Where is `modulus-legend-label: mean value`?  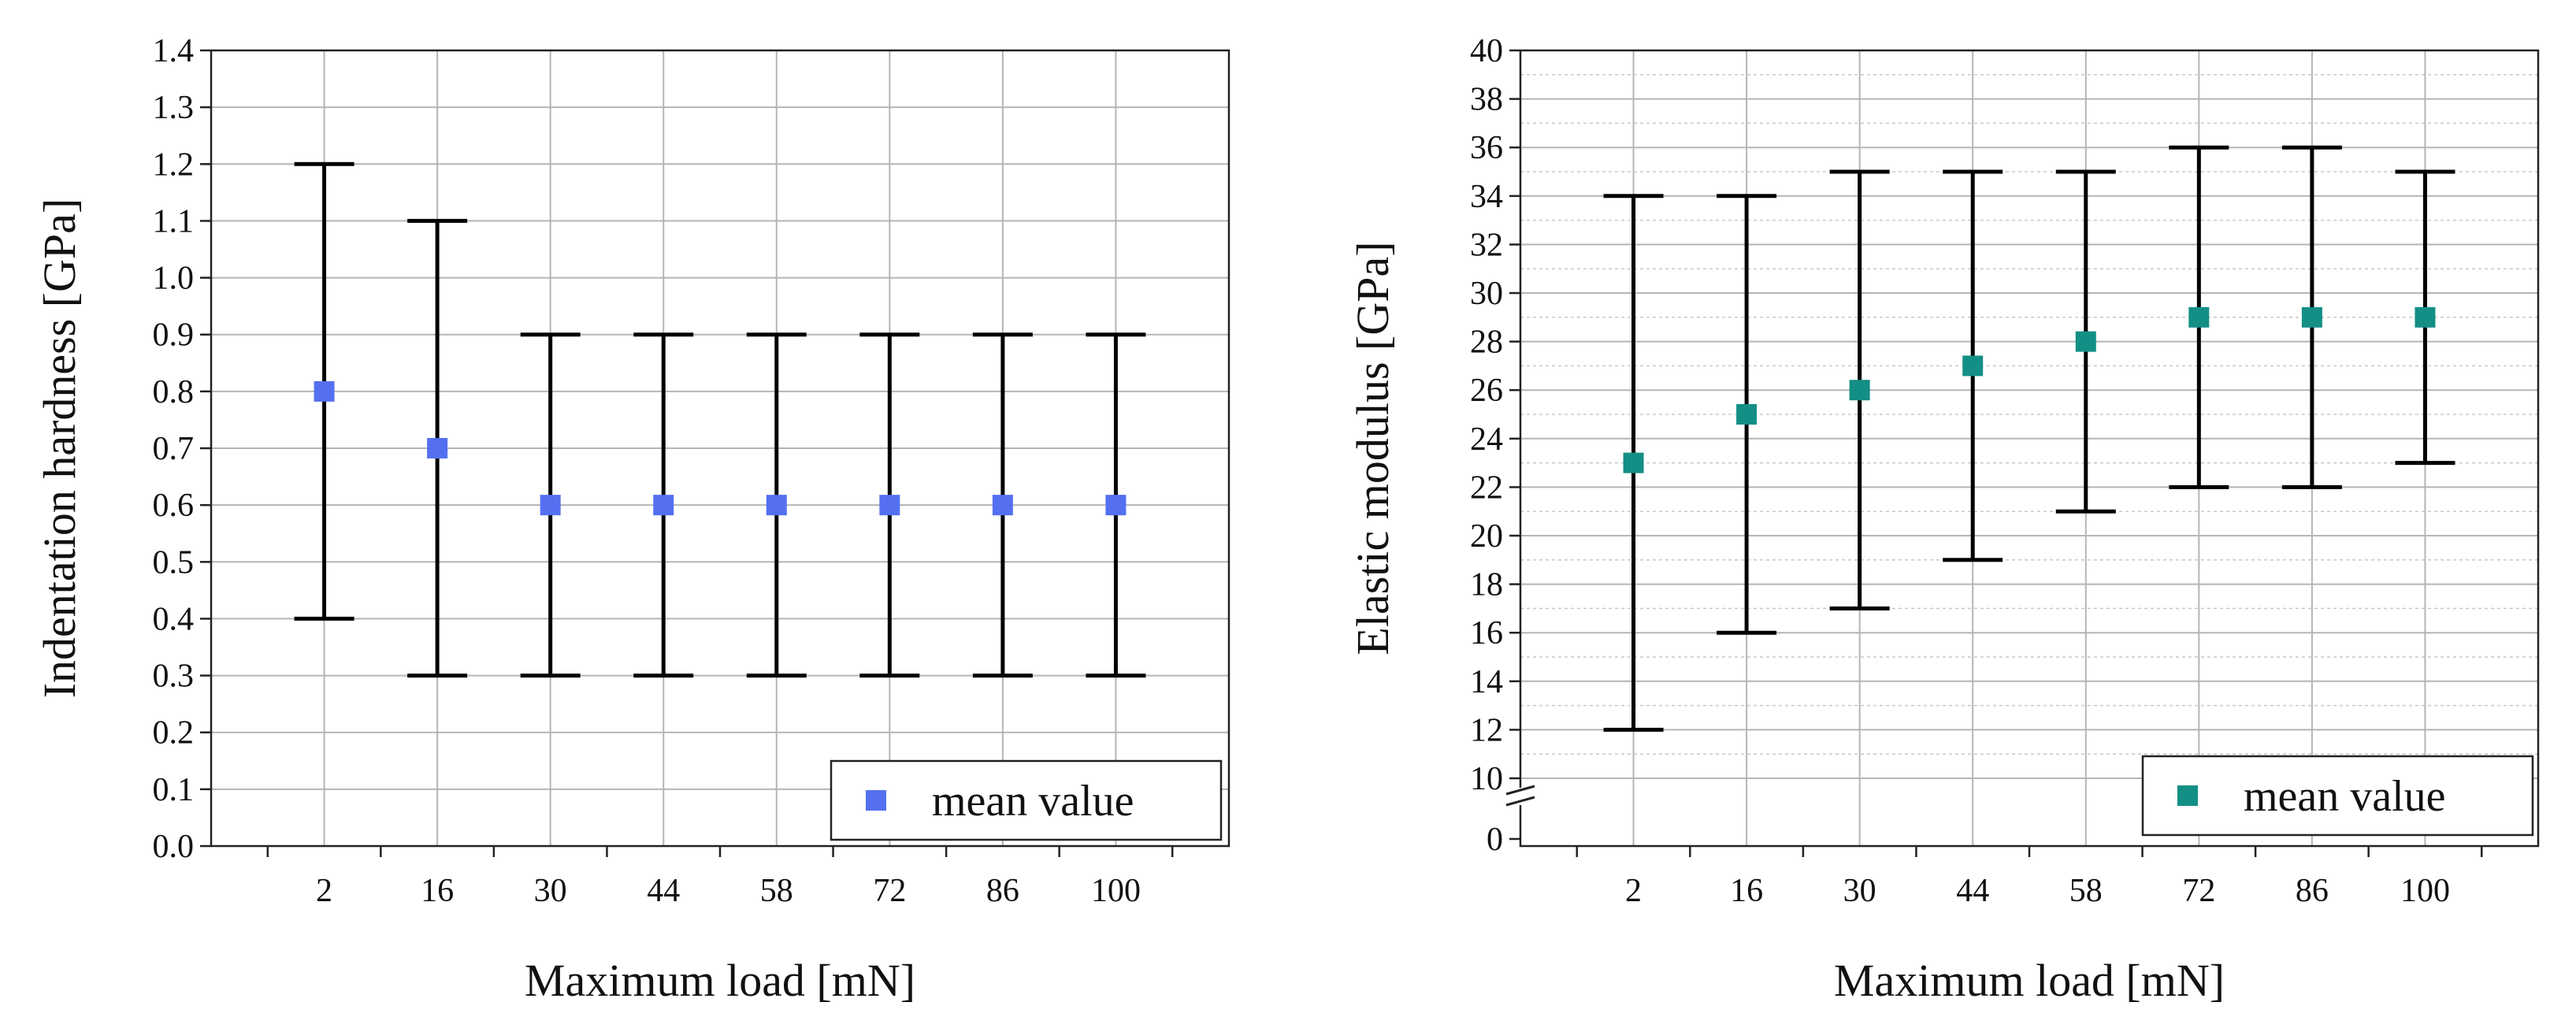 modulus-legend-label: mean value is located at coordinates (2345, 797).